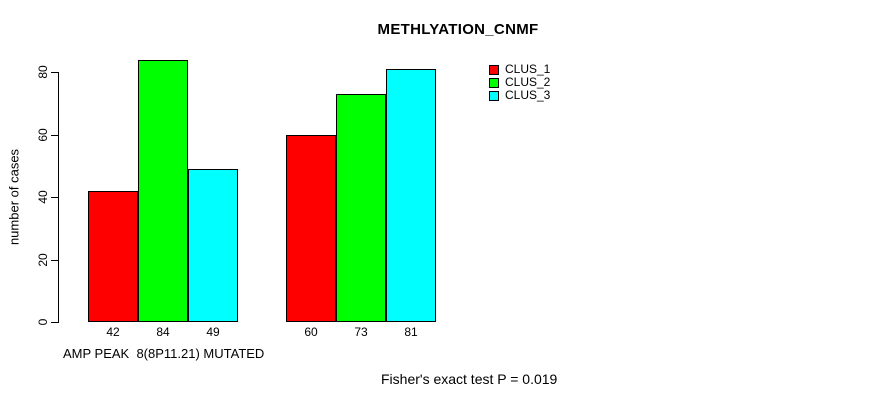 The width and height of the screenshot is (890, 400). What do you see at coordinates (43, 259) in the screenshot?
I see `y-tick-label: 20` at bounding box center [43, 259].